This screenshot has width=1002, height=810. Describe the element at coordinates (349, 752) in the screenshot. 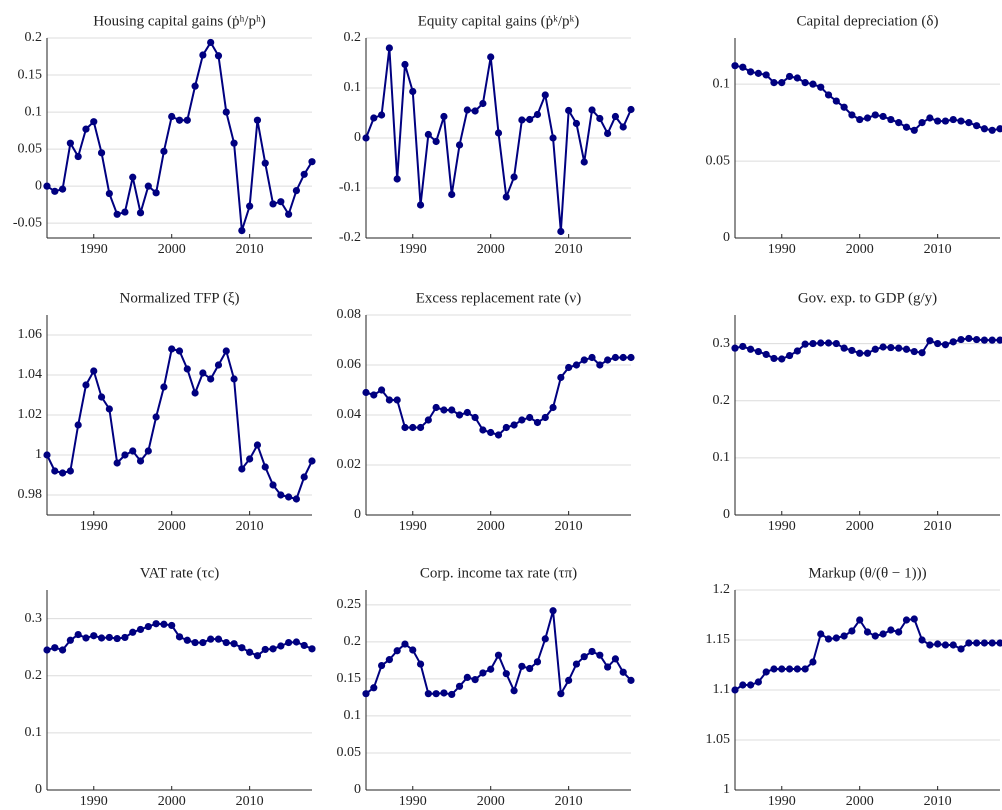

I see `y-tick-label: 0.05` at that location.